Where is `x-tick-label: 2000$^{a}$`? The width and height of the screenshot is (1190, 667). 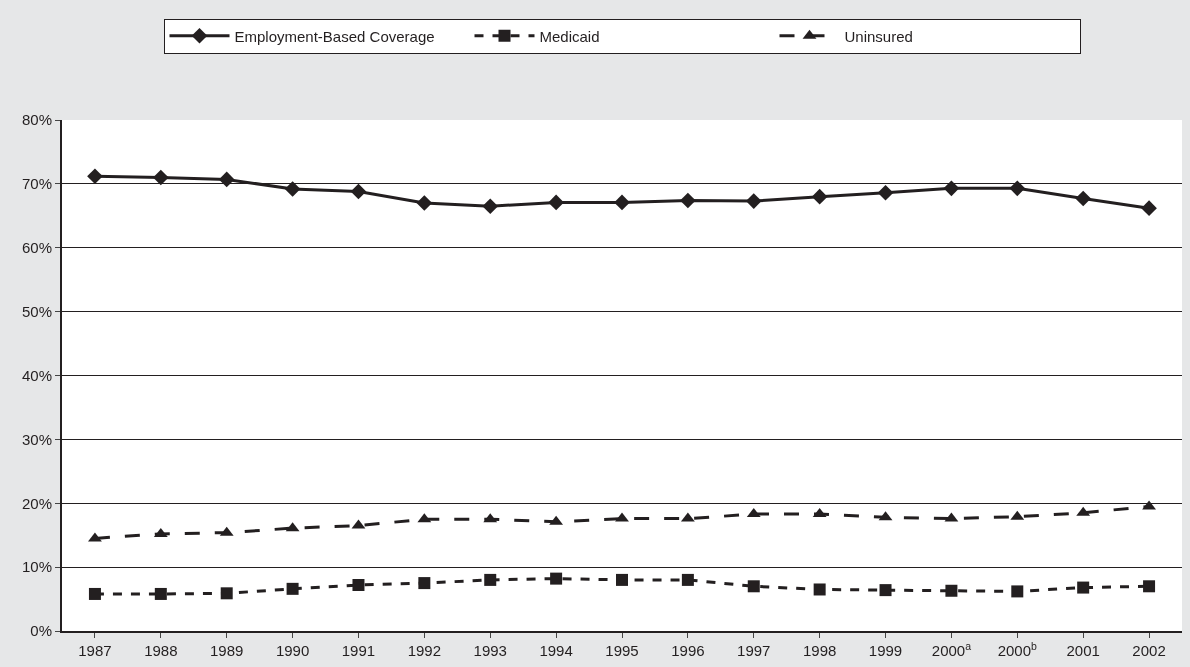
x-tick-label: 2000$^{a}$ is located at coordinates (951, 649).